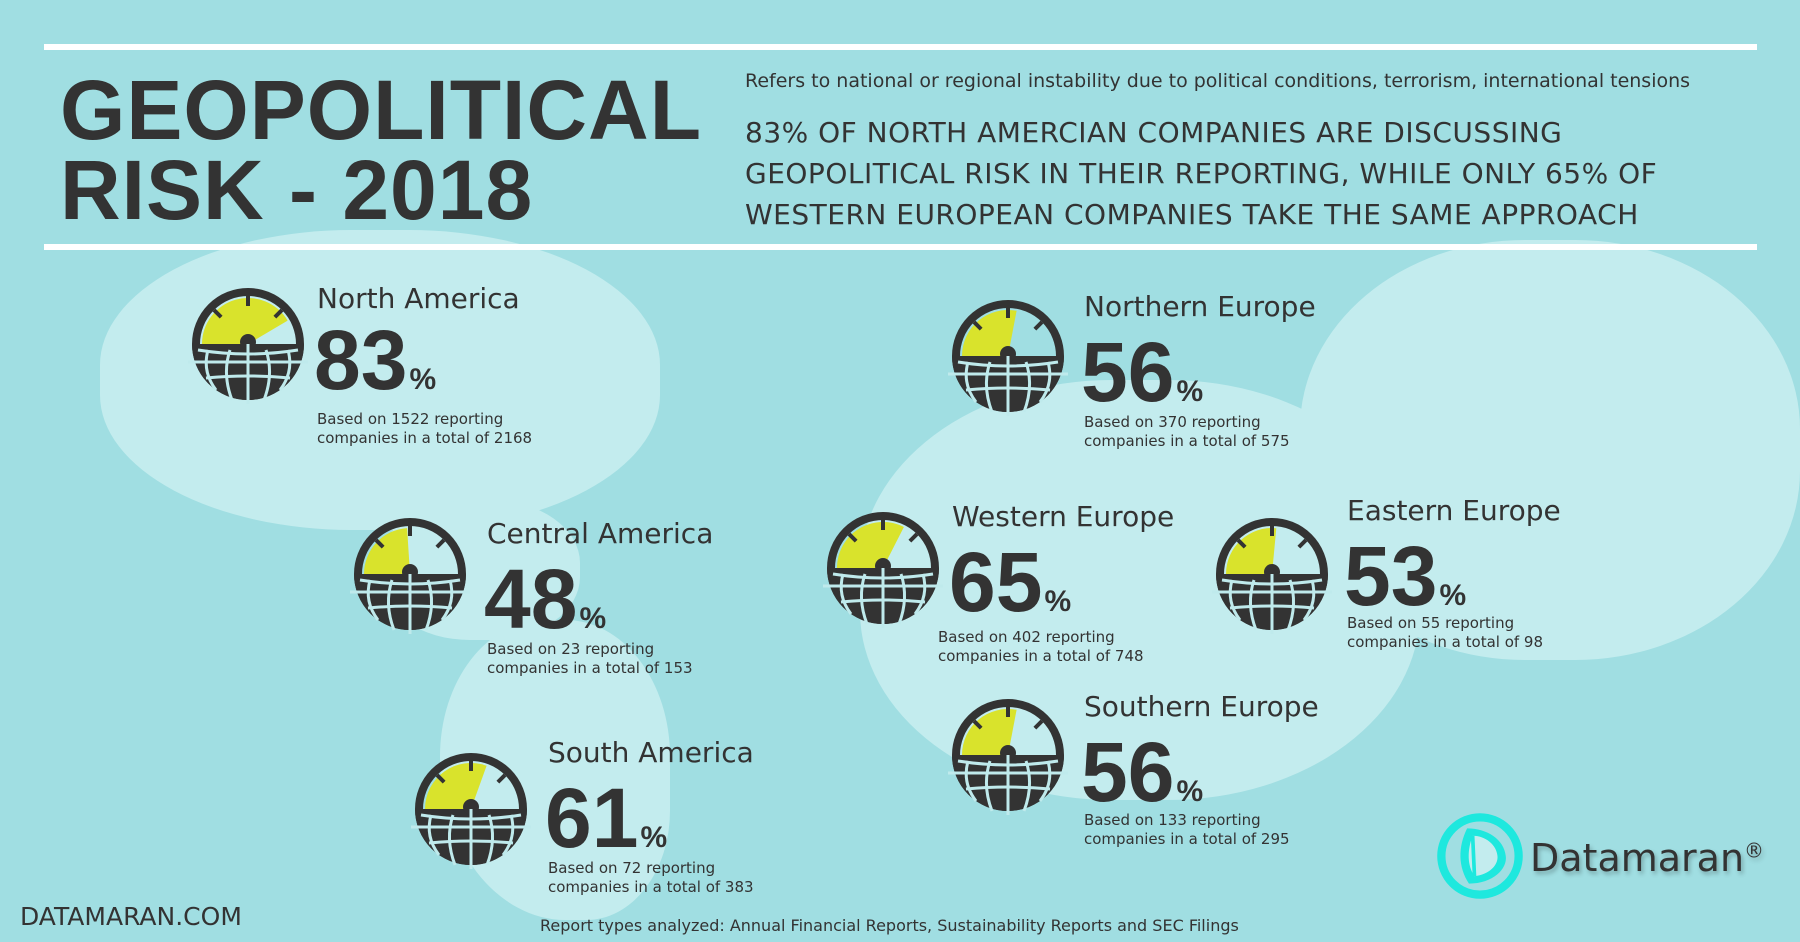 This screenshot has width=1800, height=942. What do you see at coordinates (1187, 441) in the screenshot?
I see `note-line: companies in a total of 575` at bounding box center [1187, 441].